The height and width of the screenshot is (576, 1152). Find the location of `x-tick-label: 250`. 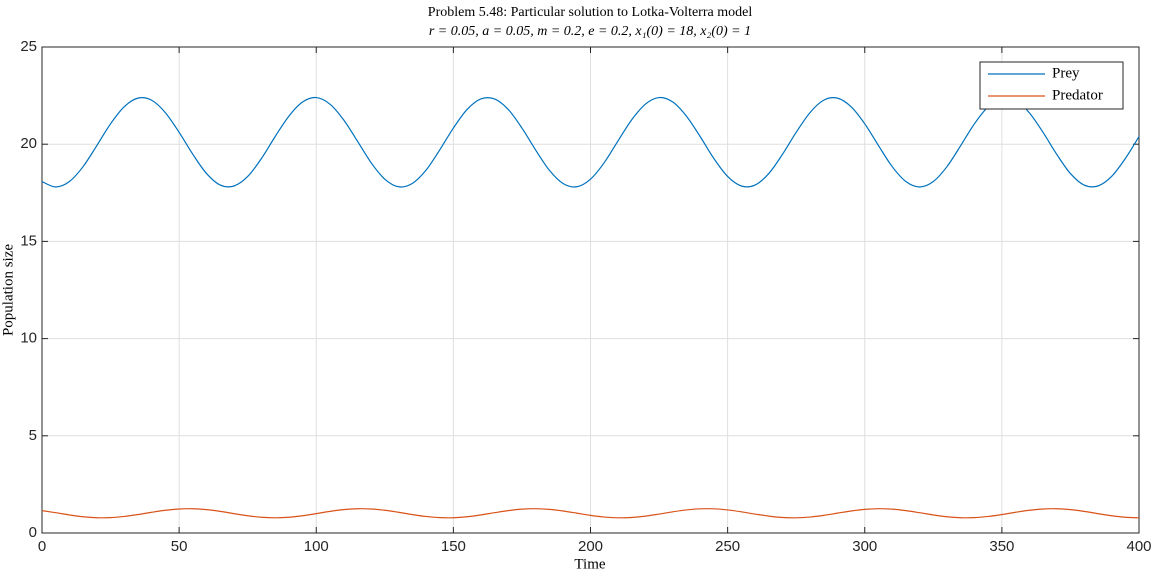

x-tick-label: 250 is located at coordinates (727, 546).